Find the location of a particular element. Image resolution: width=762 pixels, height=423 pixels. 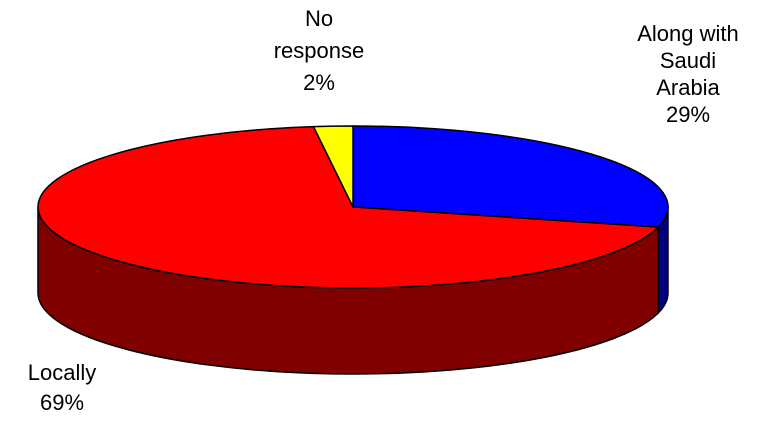

slice-label-1: Locally 69% is located at coordinates (62, 387).